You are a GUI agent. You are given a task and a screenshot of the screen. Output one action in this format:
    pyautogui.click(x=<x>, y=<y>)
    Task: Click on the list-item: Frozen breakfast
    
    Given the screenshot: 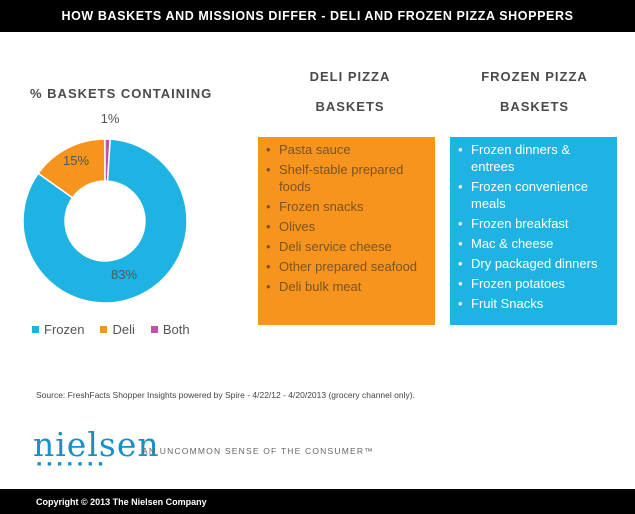 What is the action you would take?
    pyautogui.click(x=532, y=223)
    